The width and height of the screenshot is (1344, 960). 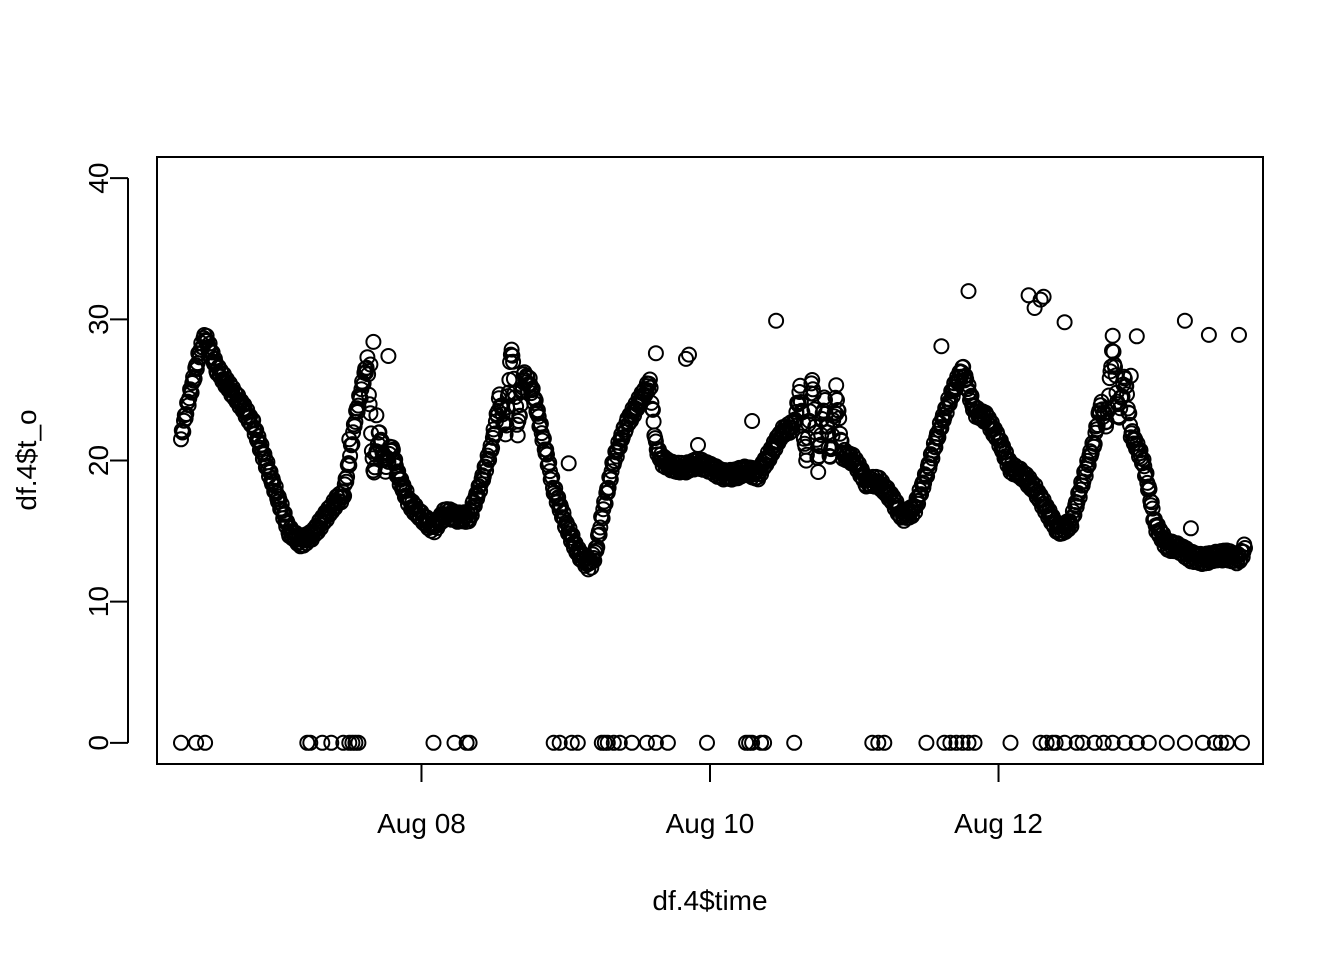 What do you see at coordinates (710, 801) in the screenshot?
I see `x-axis: Aug 08 Aug 10 Aug 12` at bounding box center [710, 801].